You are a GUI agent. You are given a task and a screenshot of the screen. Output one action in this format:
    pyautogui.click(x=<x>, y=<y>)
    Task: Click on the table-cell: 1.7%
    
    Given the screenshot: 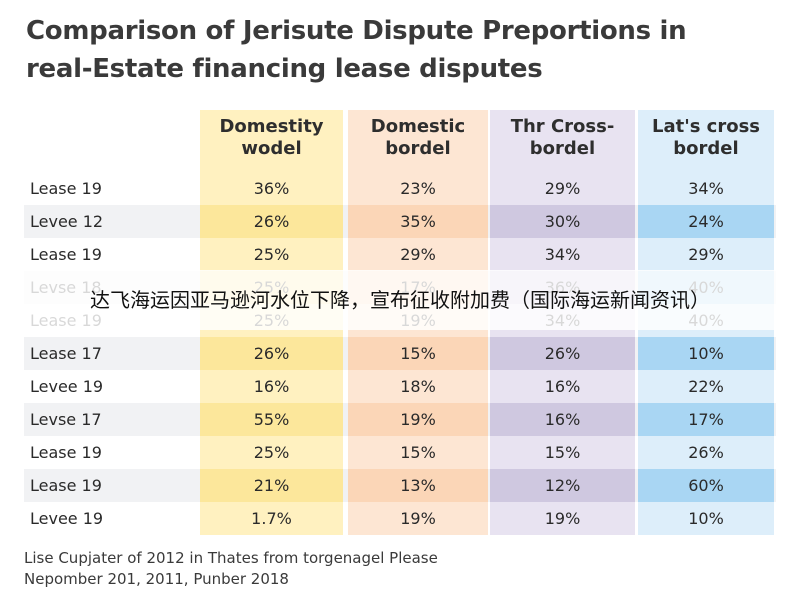 What is the action you would take?
    pyautogui.click(x=271, y=518)
    